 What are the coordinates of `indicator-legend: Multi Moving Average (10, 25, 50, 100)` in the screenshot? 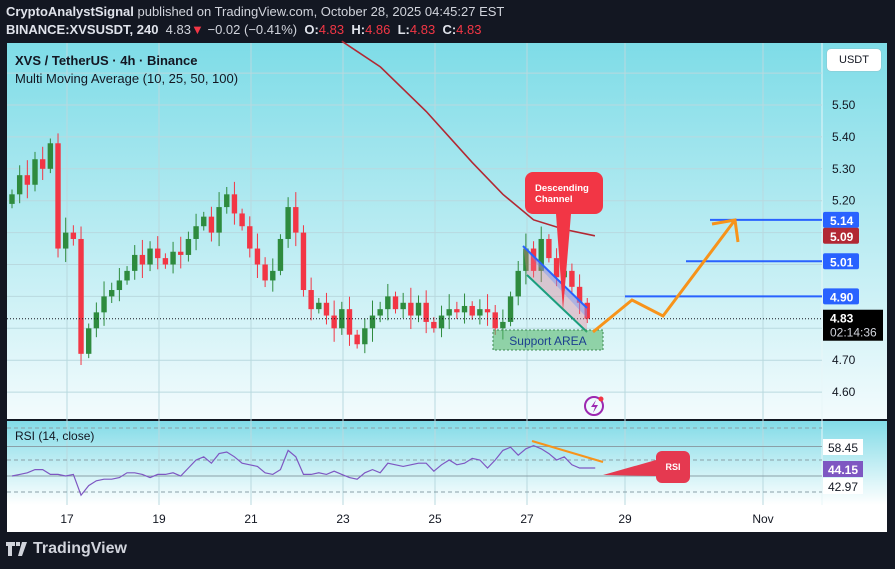 It's located at (127, 78).